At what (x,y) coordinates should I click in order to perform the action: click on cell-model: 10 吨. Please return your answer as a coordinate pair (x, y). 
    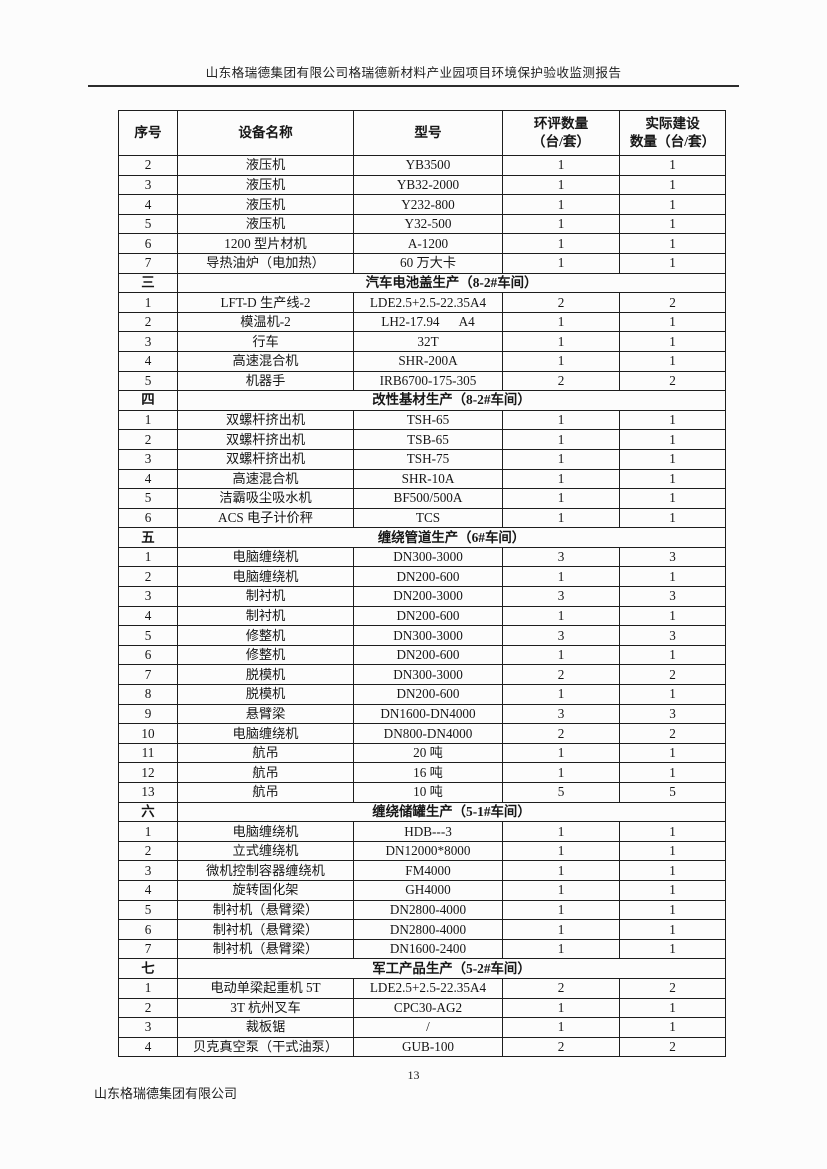
    Looking at the image, I should click on (428, 792).